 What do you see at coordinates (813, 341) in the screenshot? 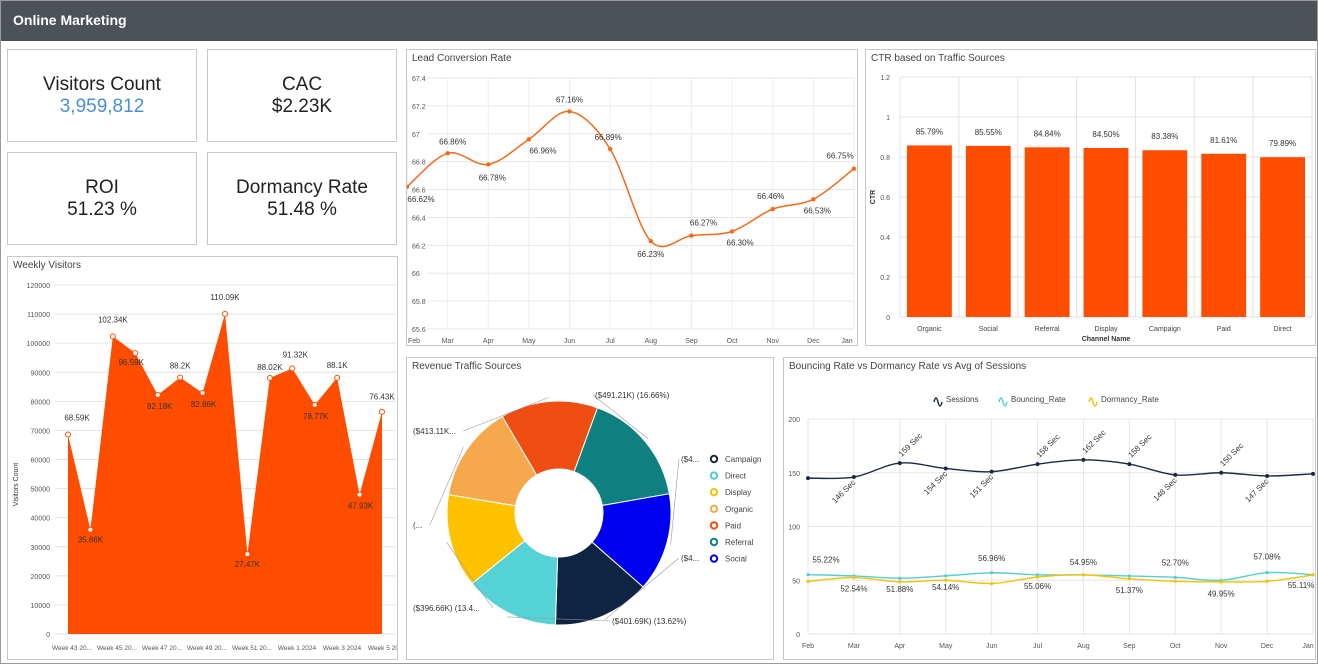
I see `x-tick-label: Dec` at bounding box center [813, 341].